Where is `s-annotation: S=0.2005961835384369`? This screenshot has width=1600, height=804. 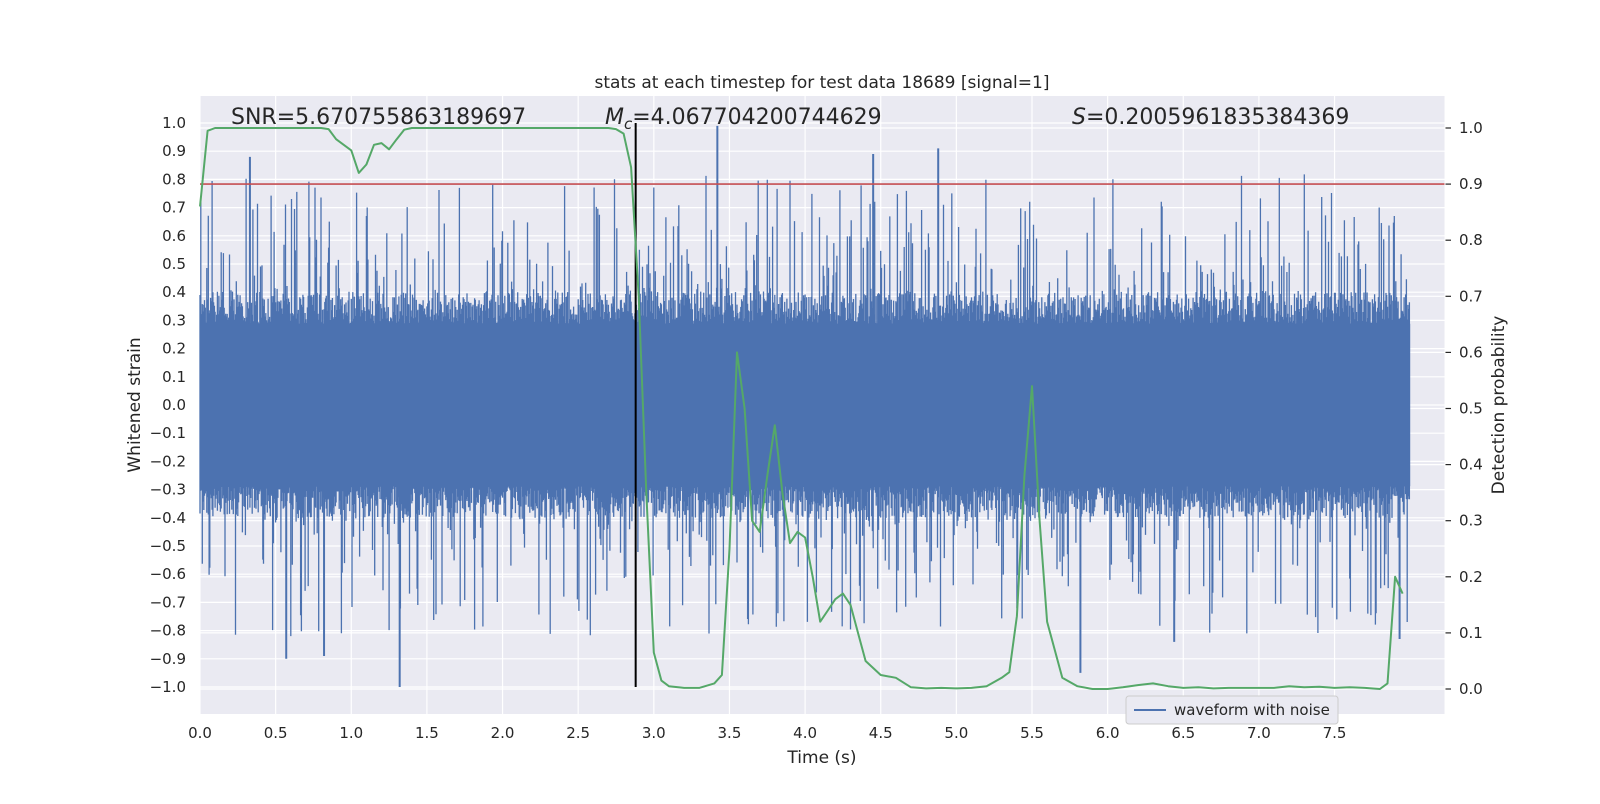 s-annotation: S=0.2005961835384369 is located at coordinates (1210, 117).